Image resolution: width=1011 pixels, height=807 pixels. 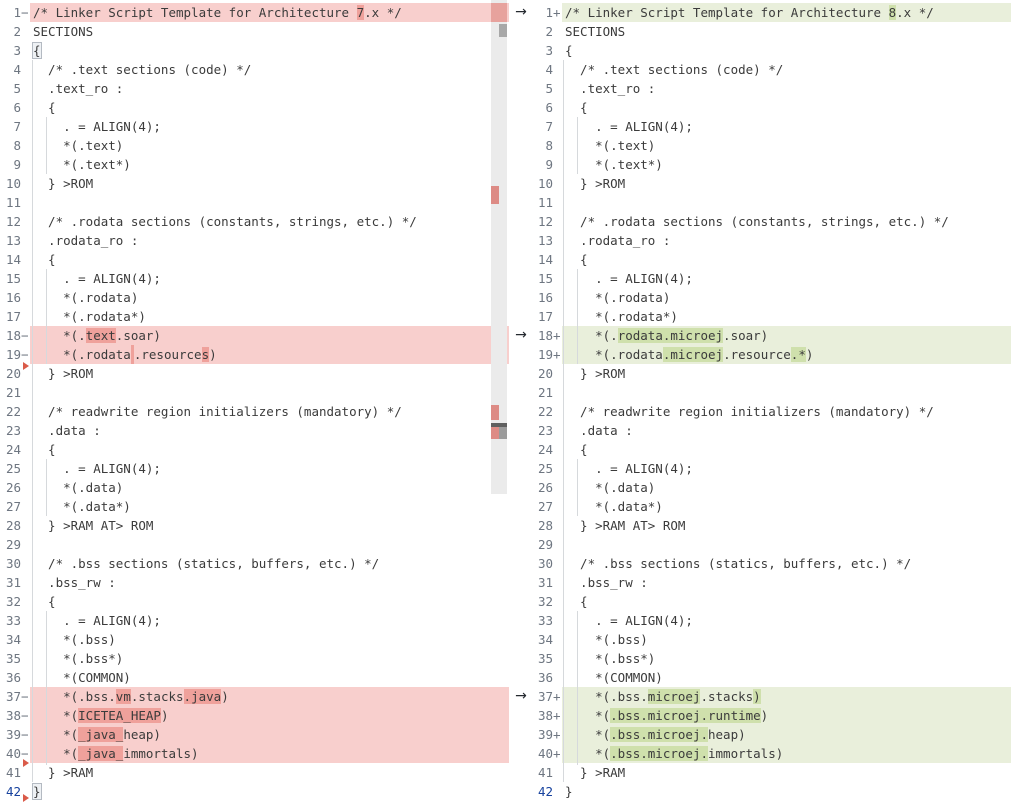 I want to click on code-text: *(ICETEA_HEAP), so click(x=269, y=715).